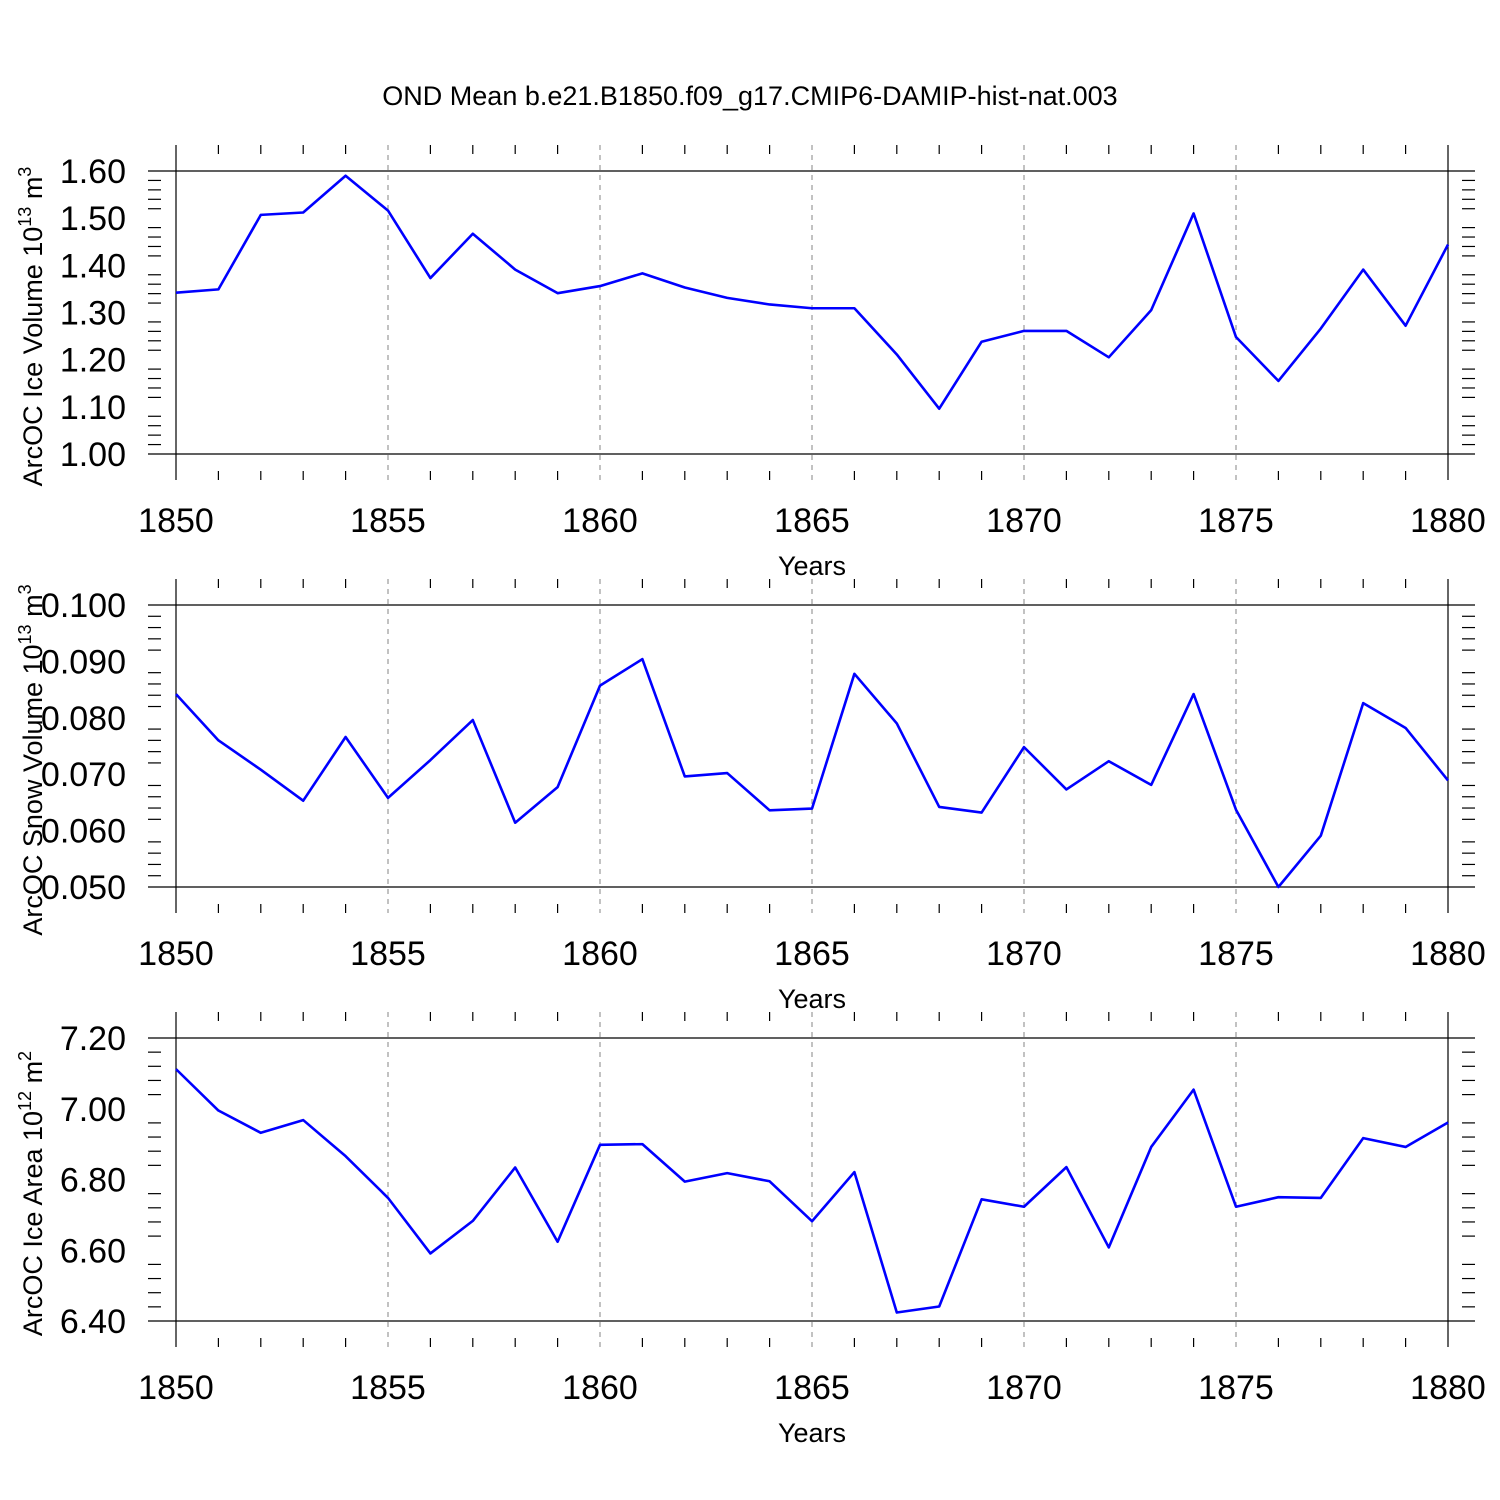 This screenshot has width=1500, height=1500. Describe the element at coordinates (83, 832) in the screenshot. I see `y-tick-label: 0.060` at that location.